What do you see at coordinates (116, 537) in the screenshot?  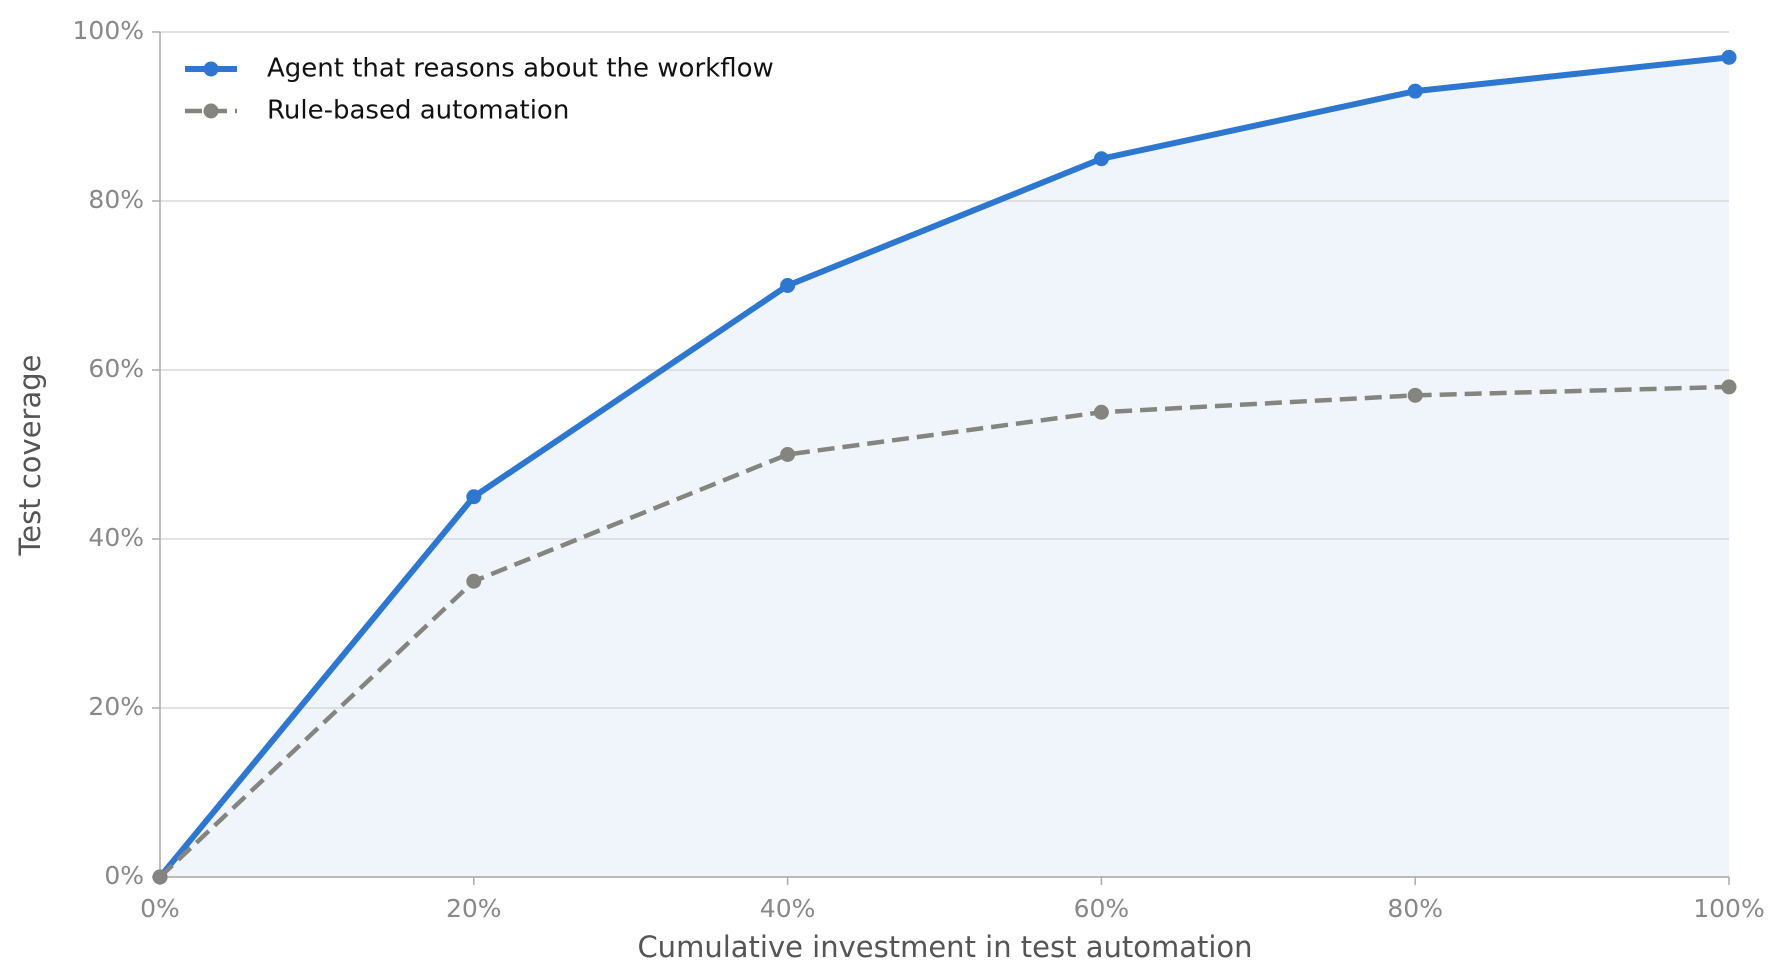 I see `y-tick-label: 40%` at bounding box center [116, 537].